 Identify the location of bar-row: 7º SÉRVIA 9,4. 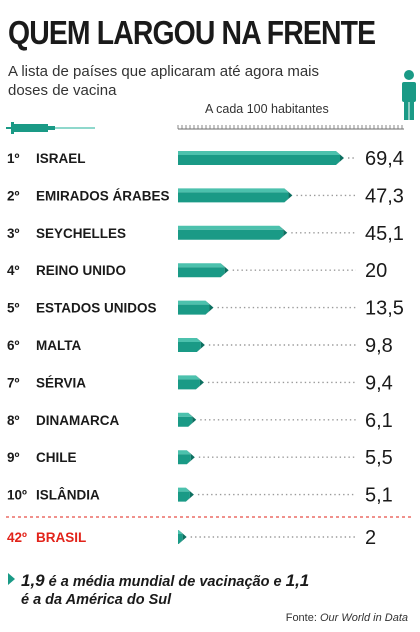
(200, 383).